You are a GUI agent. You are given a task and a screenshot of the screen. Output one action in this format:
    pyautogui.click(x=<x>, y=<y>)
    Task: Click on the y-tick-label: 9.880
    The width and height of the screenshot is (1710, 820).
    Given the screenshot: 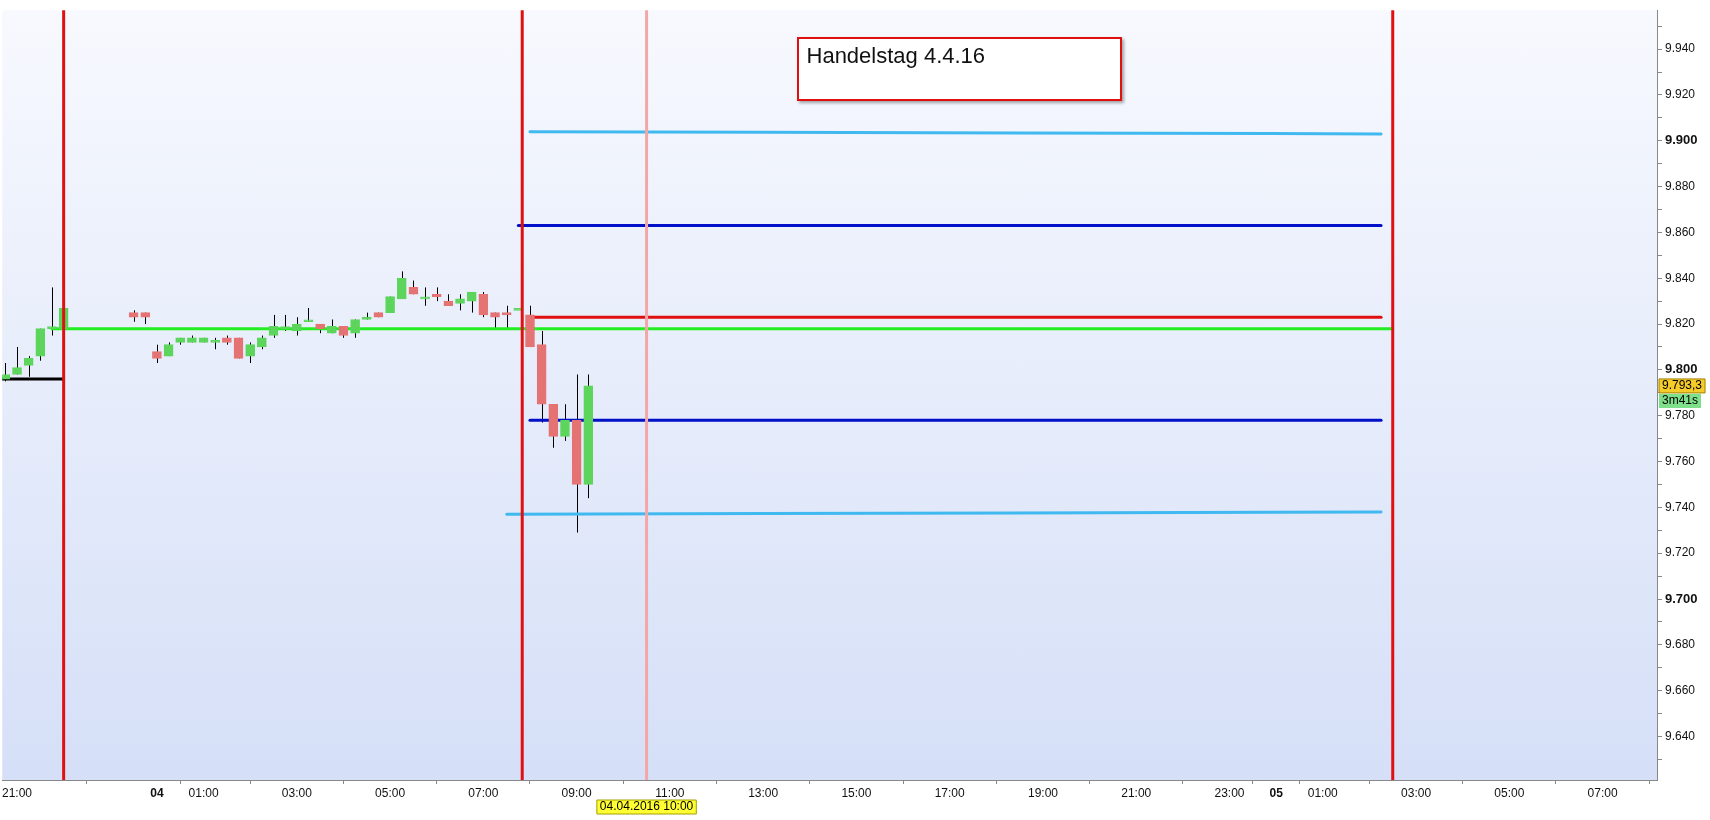 What is the action you would take?
    pyautogui.click(x=1680, y=185)
    